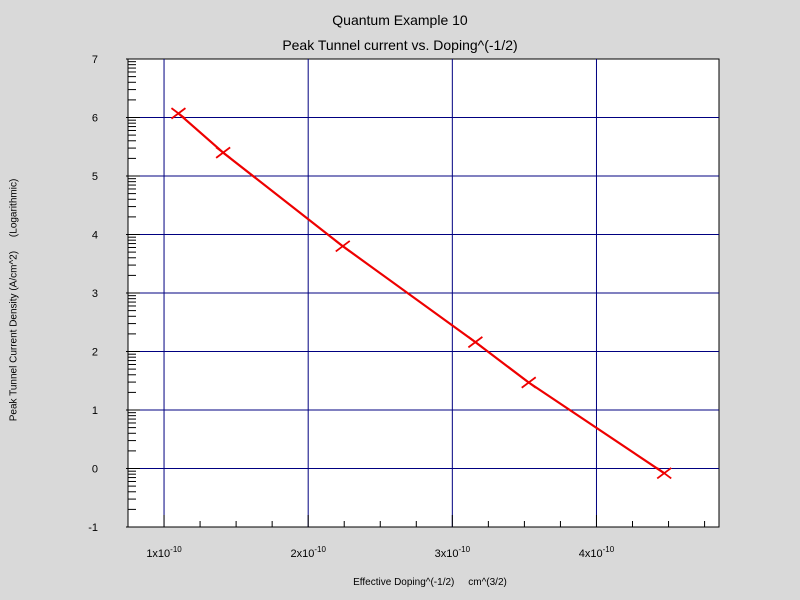  I want to click on y-tick-label: 0, so click(95, 470).